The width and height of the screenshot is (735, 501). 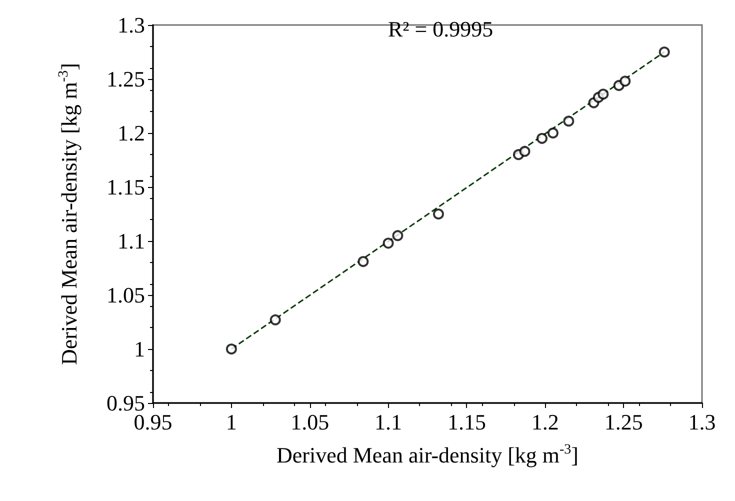 What do you see at coordinates (69, 214) in the screenshot?
I see `y-axis-title: Derived Mean air-density [kg m-3]` at bounding box center [69, 214].